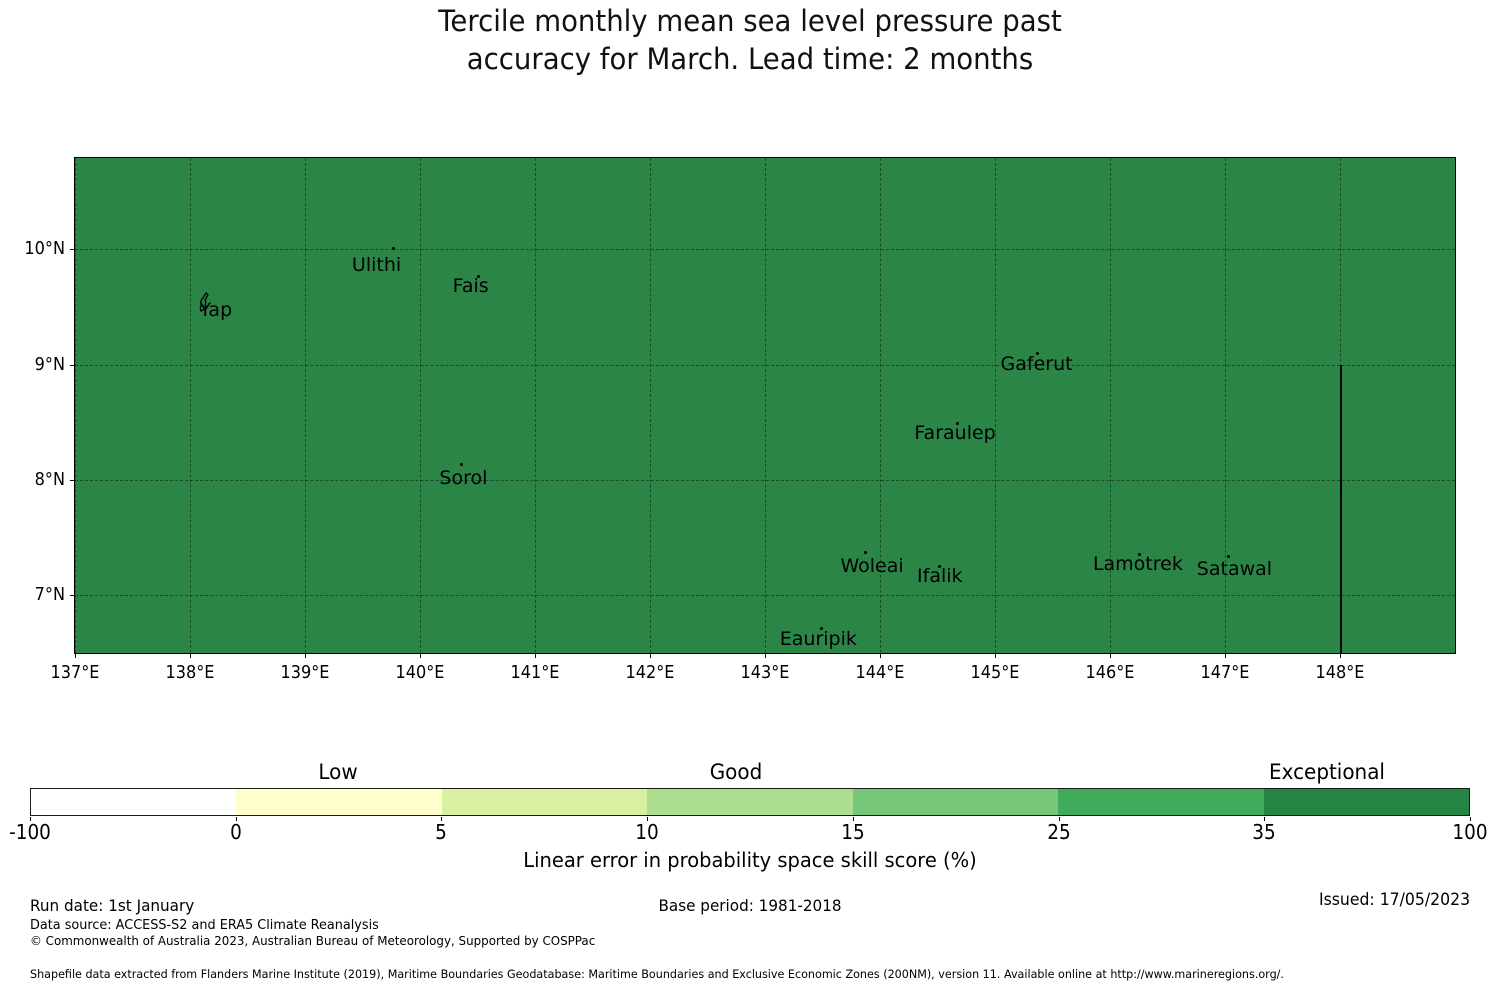 This screenshot has height=990, width=1500. What do you see at coordinates (1470, 832) in the screenshot?
I see `colorbar-tick-label: 100` at bounding box center [1470, 832].